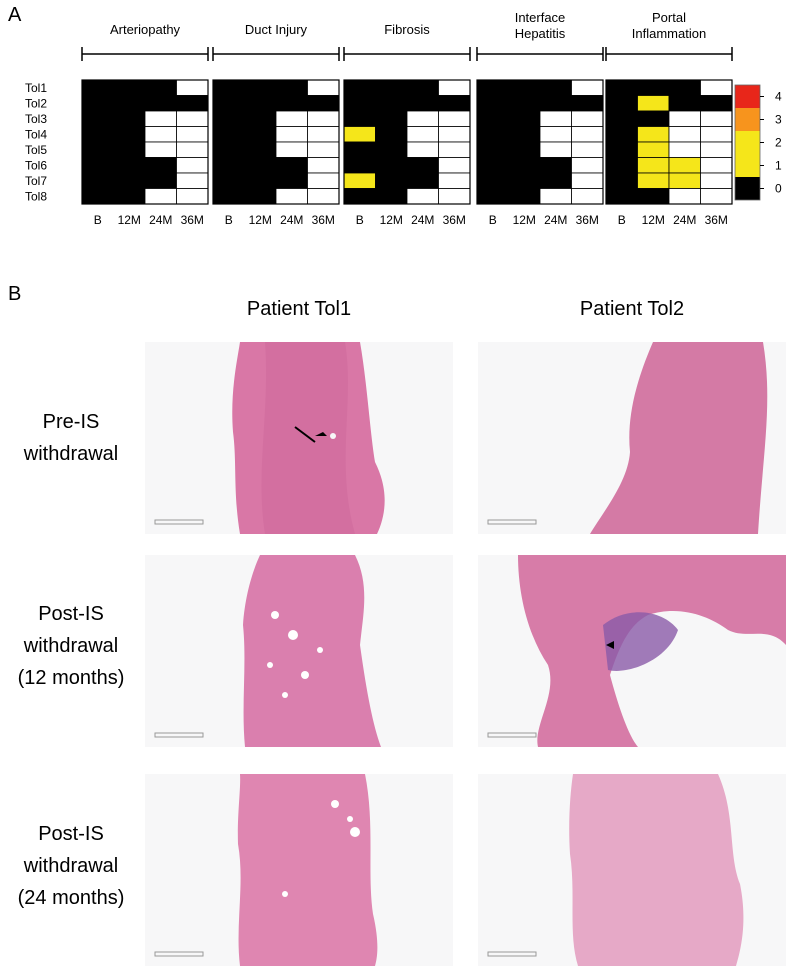 Image resolution: width=787 pixels, height=966 pixels. I want to click on heatmap-group-label: Inflammation, so click(669, 33).